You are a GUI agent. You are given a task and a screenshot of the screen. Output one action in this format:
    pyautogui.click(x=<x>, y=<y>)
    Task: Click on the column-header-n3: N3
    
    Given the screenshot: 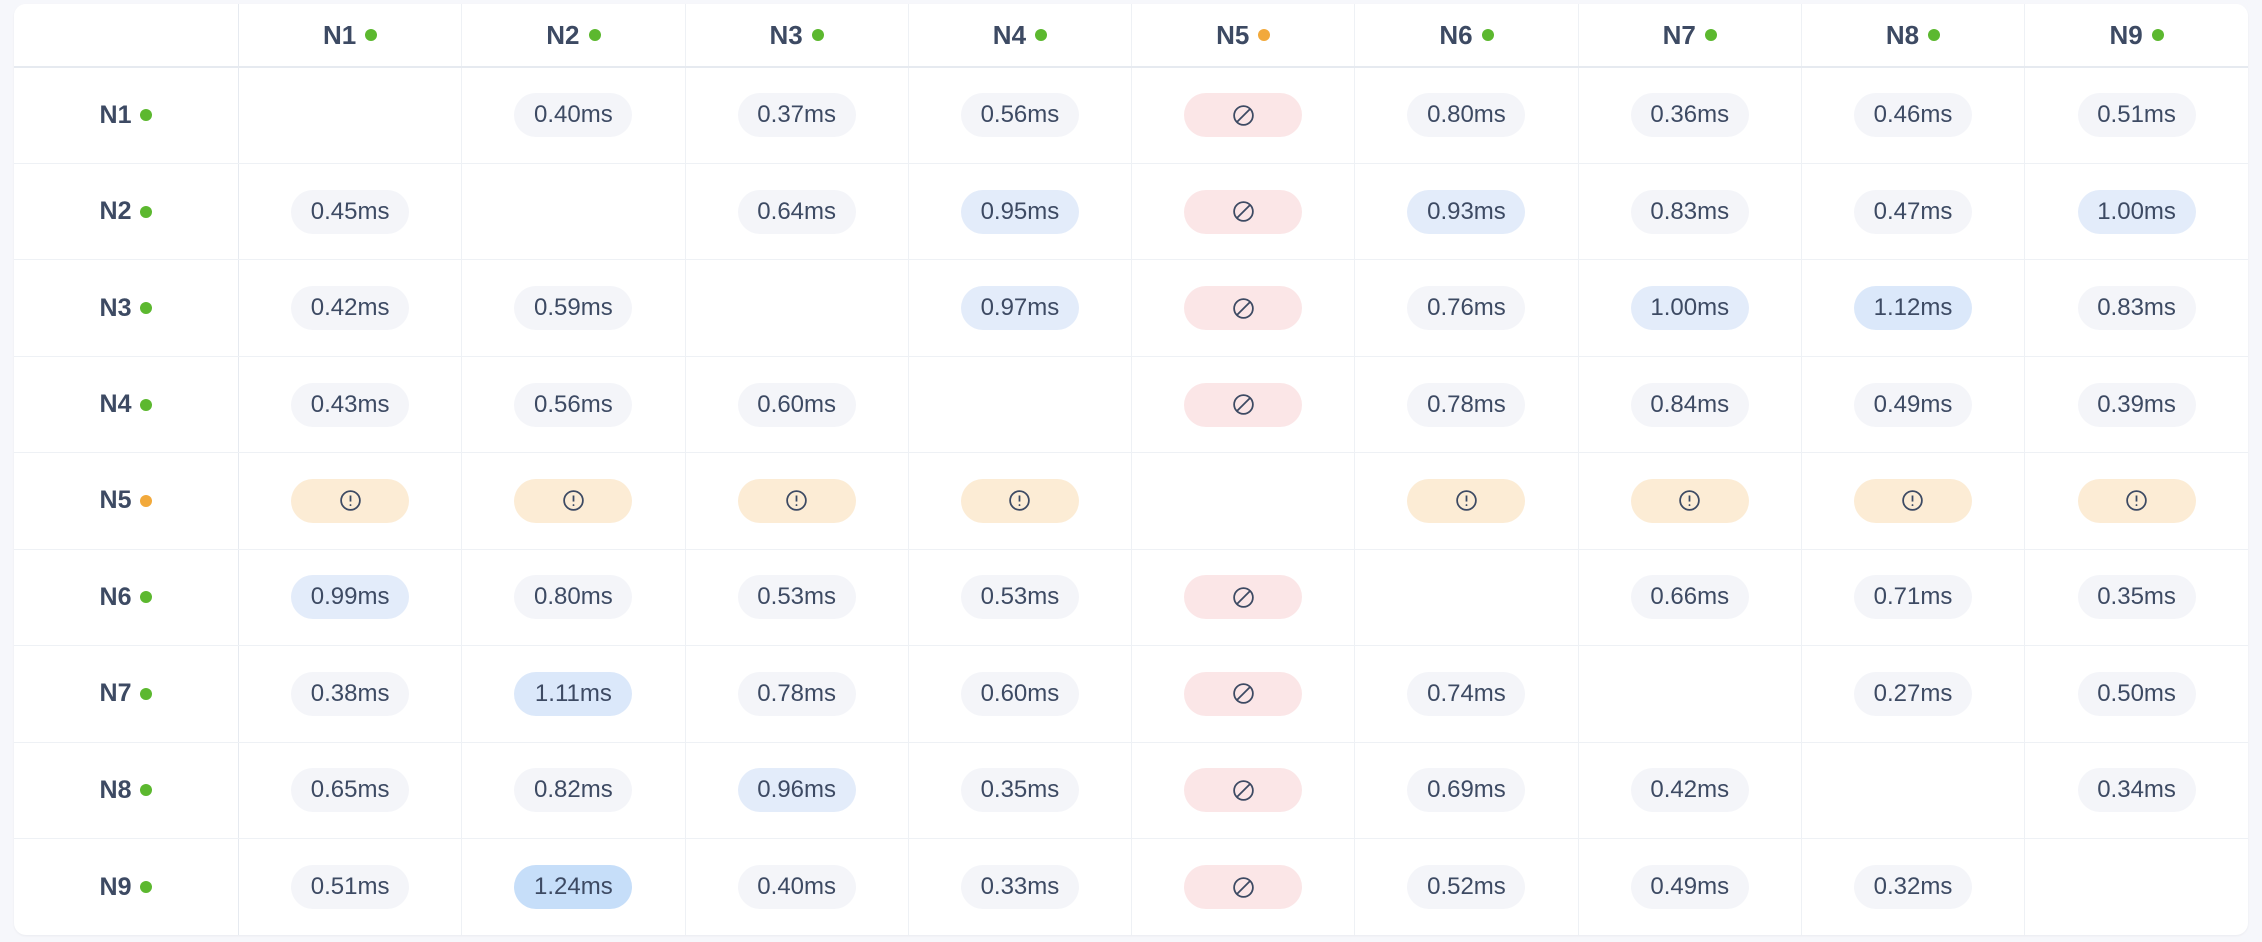 What is the action you would take?
    pyautogui.click(x=797, y=36)
    